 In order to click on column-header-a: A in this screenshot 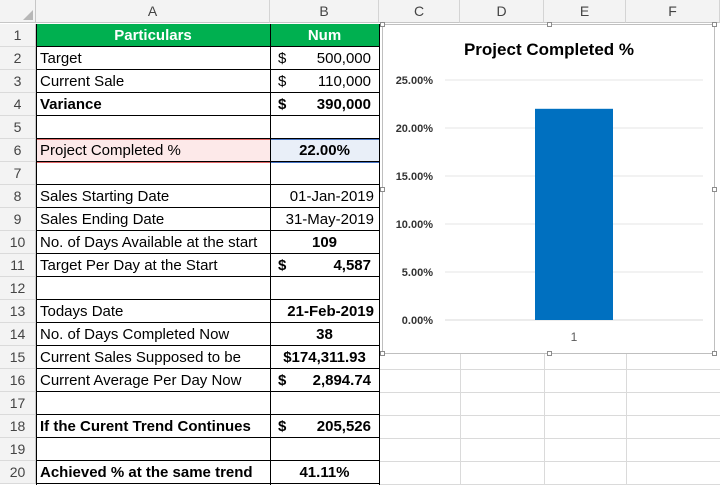, I will do `click(153, 11)`.